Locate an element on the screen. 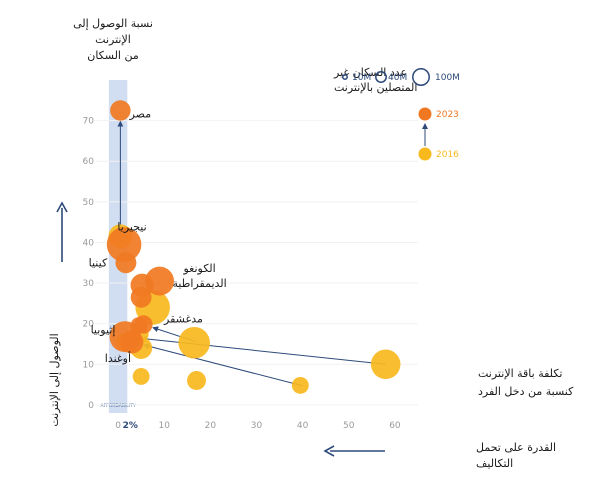  text-line: عدد السكان غير is located at coordinates (370, 72).